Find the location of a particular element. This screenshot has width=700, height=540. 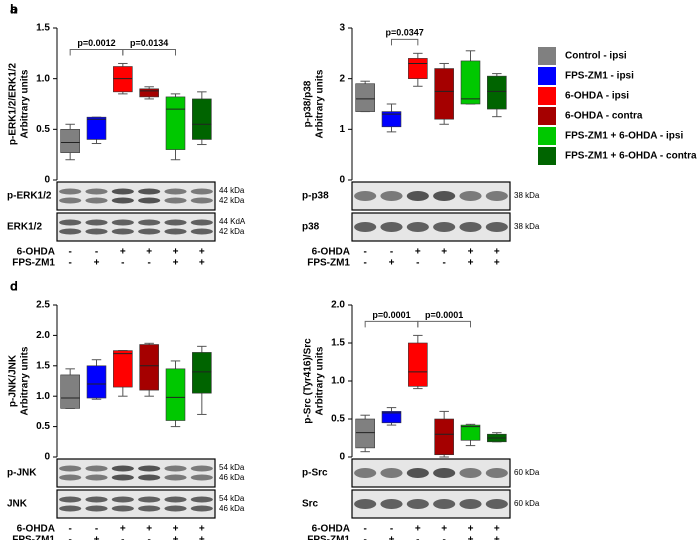

panel-label: a is located at coordinates (14, 8).